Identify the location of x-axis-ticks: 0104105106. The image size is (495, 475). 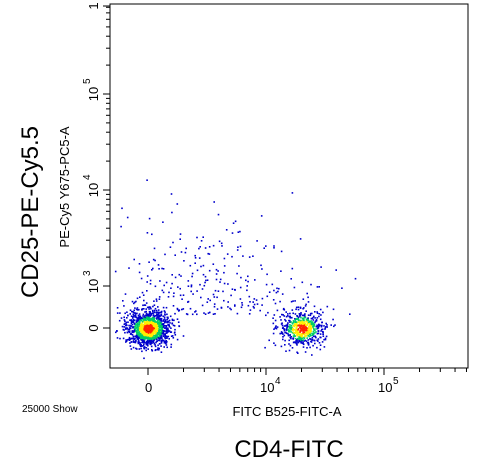
(306, 381).